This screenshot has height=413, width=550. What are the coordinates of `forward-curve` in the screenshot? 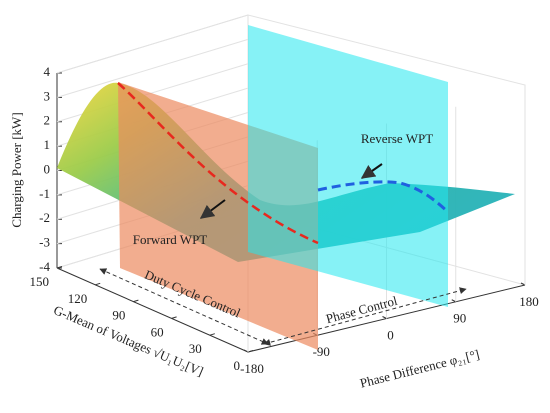 It's located at (218, 163).